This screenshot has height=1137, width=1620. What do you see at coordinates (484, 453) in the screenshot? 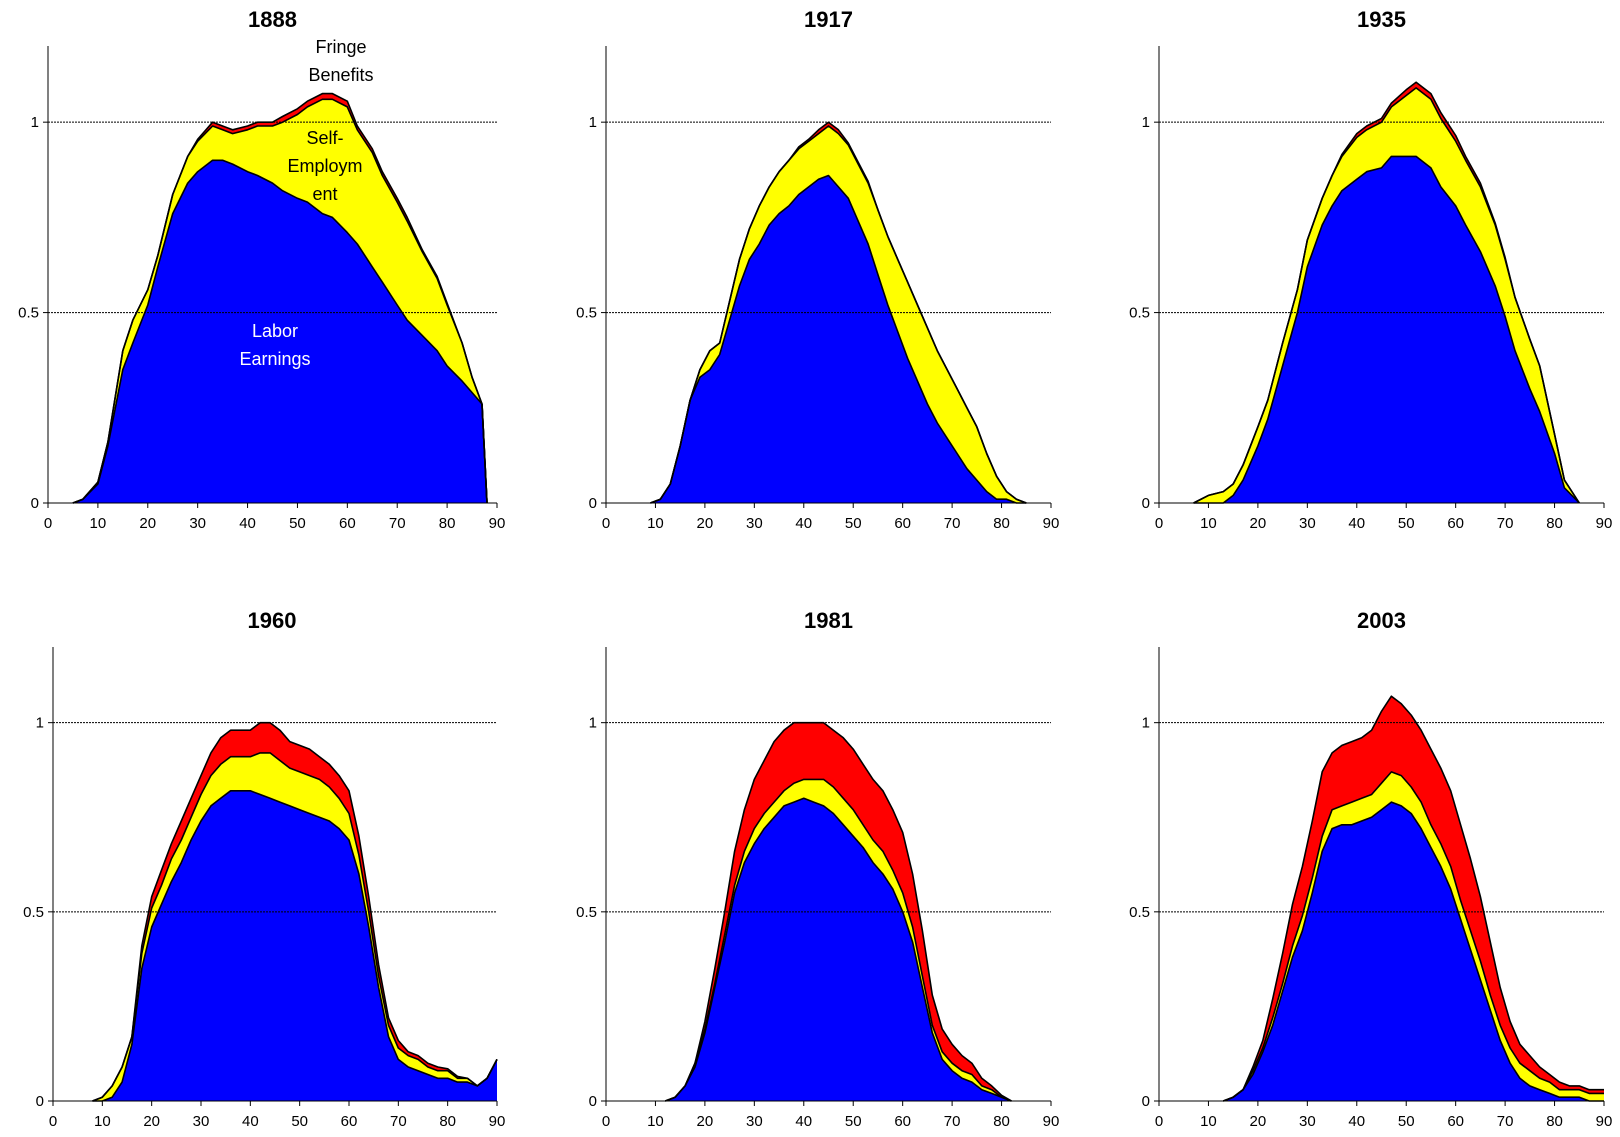
I see `series-edge` at bounding box center [484, 453].